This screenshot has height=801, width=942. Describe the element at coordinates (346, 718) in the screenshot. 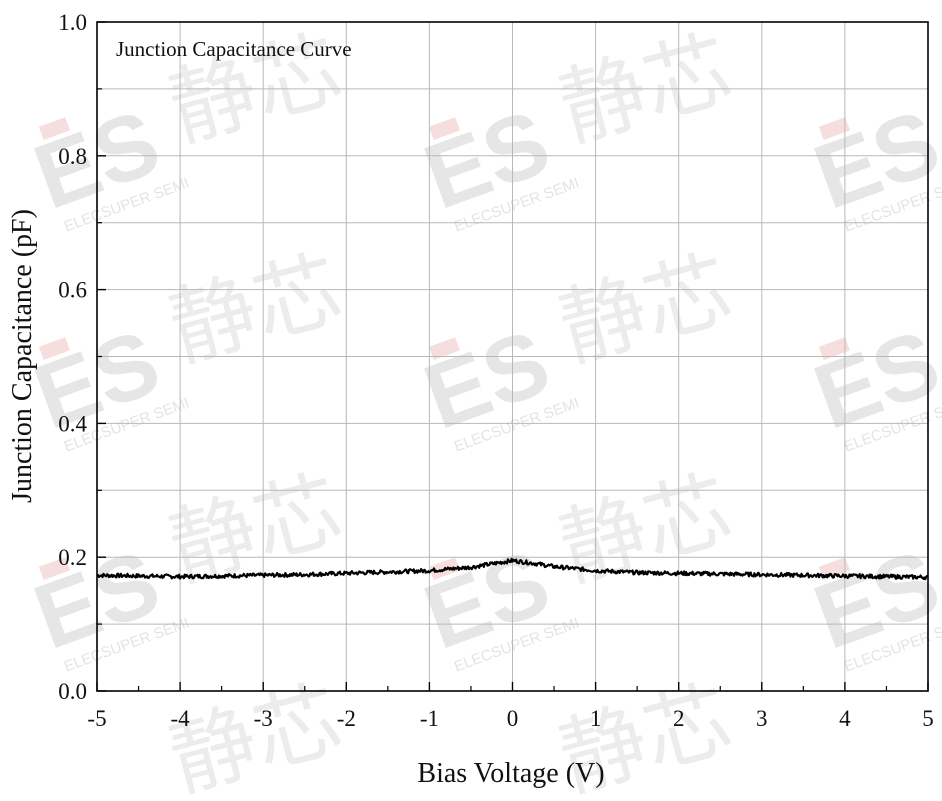

I see `x-tick-label: -2` at that location.